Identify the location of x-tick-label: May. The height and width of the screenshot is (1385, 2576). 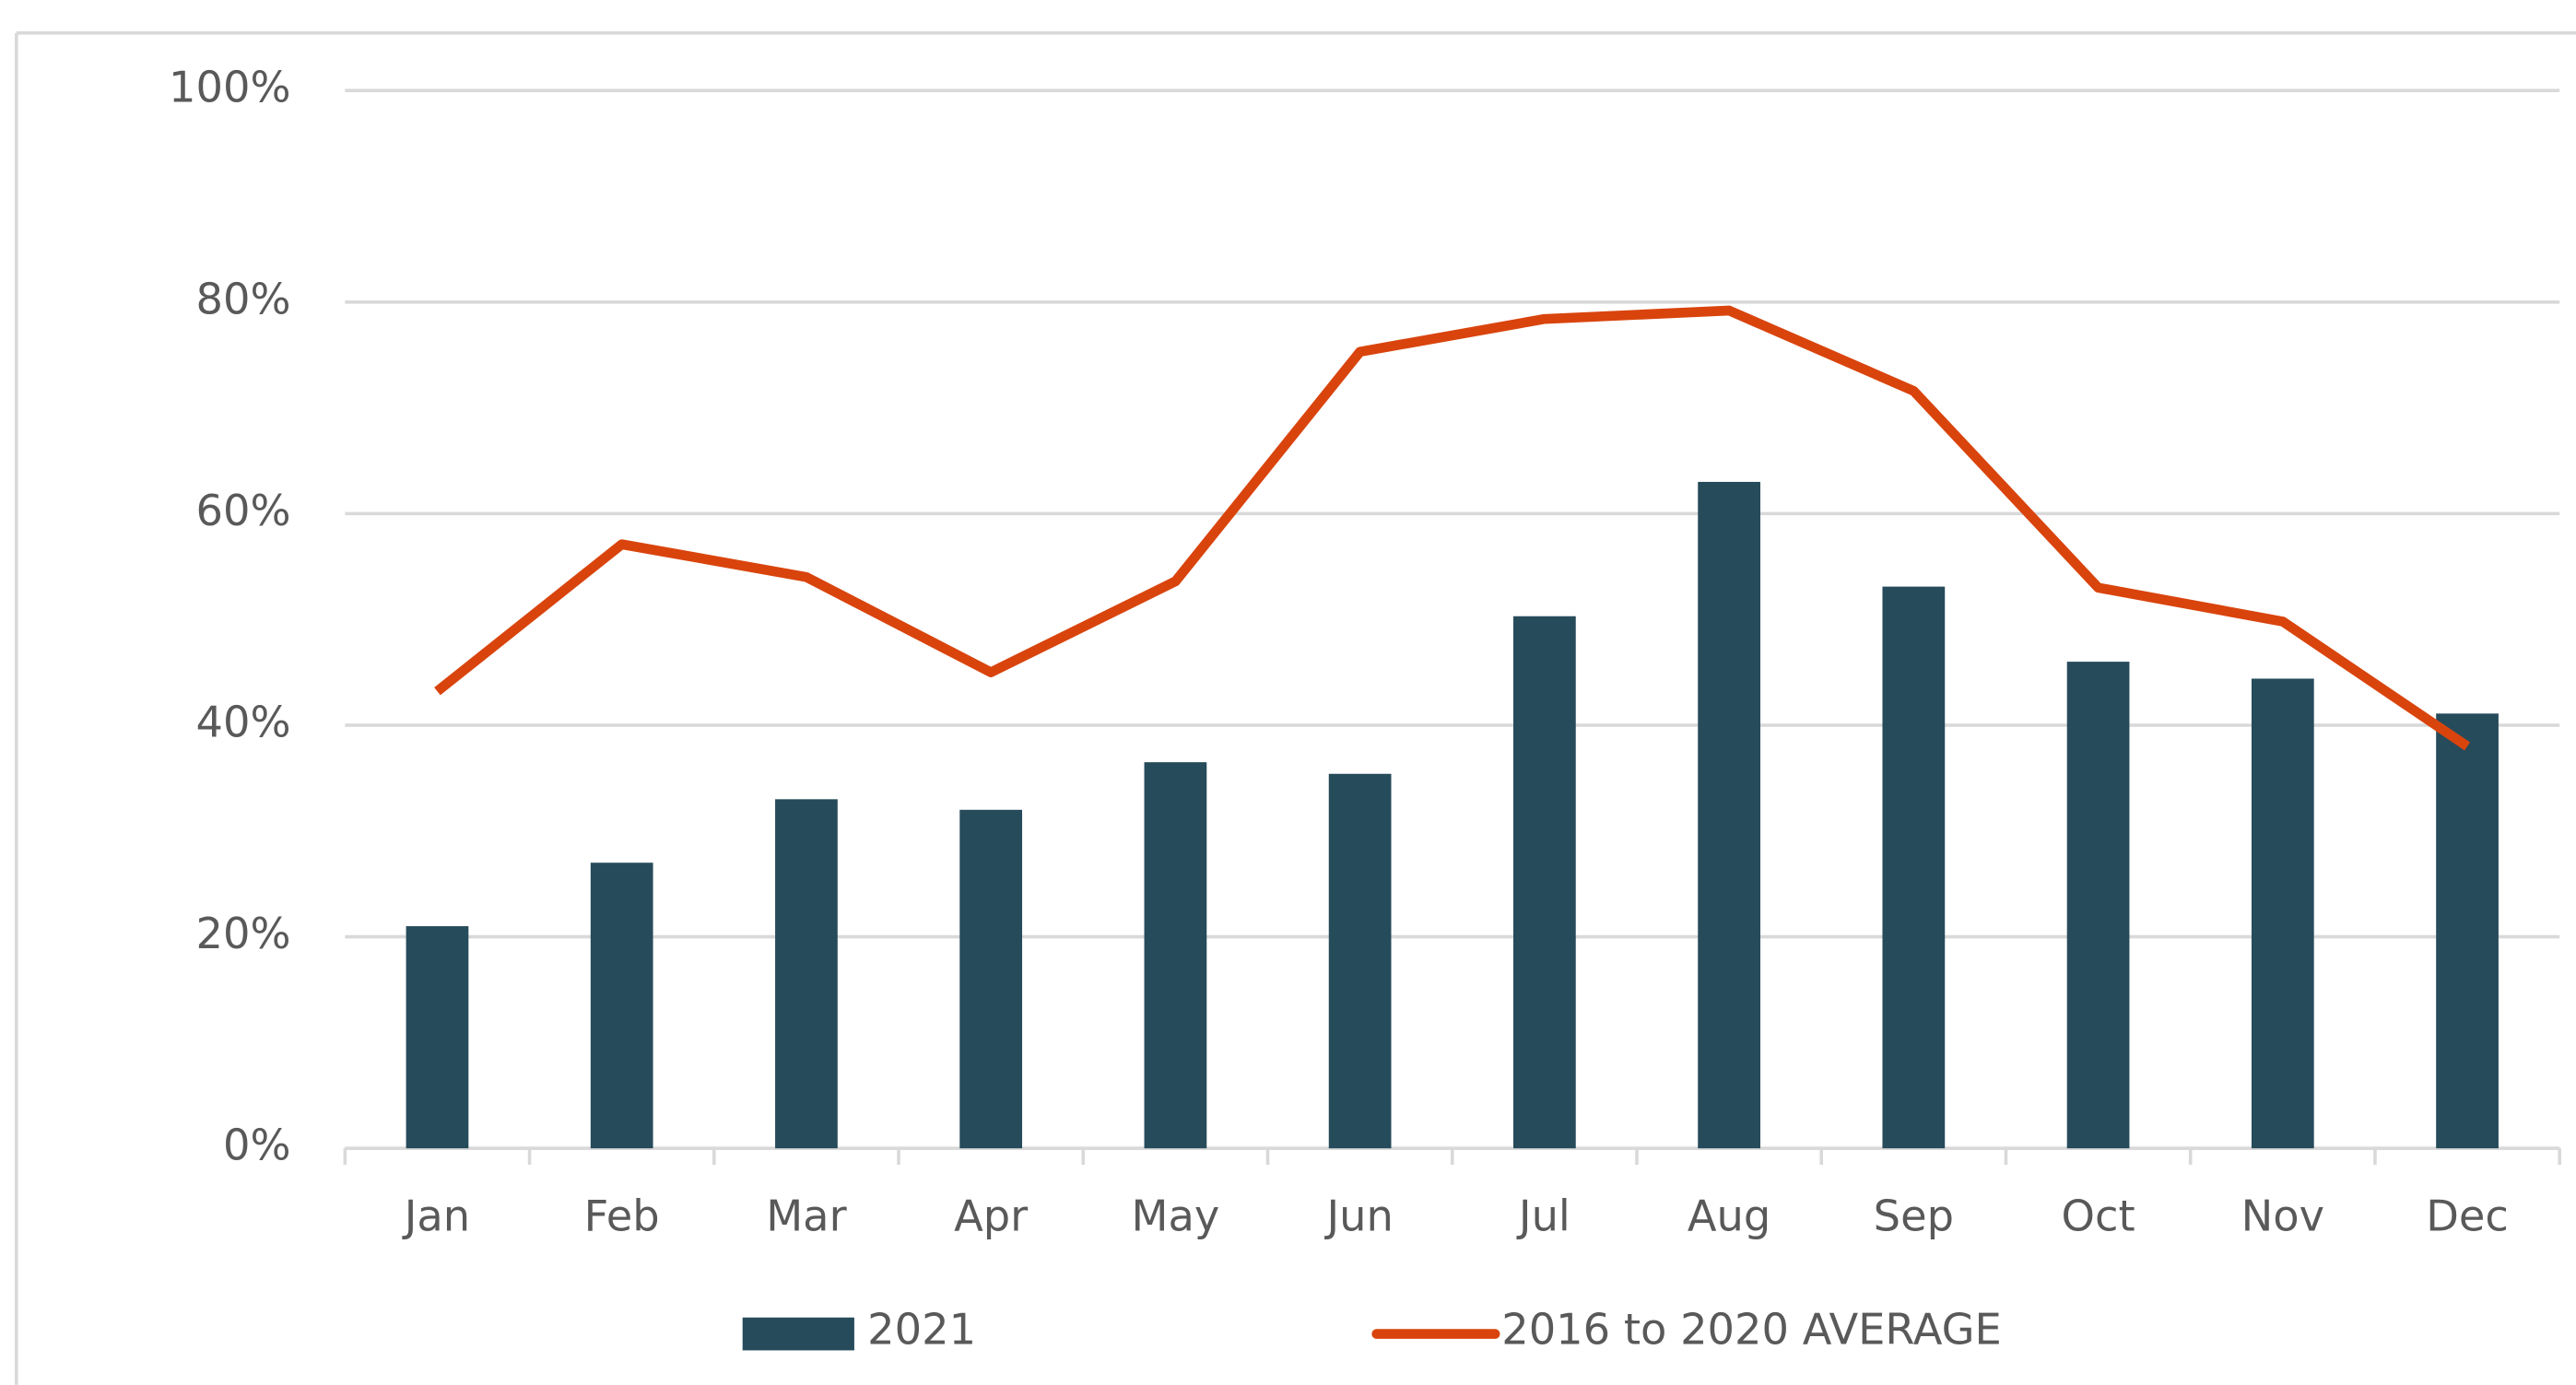
(1176, 1216).